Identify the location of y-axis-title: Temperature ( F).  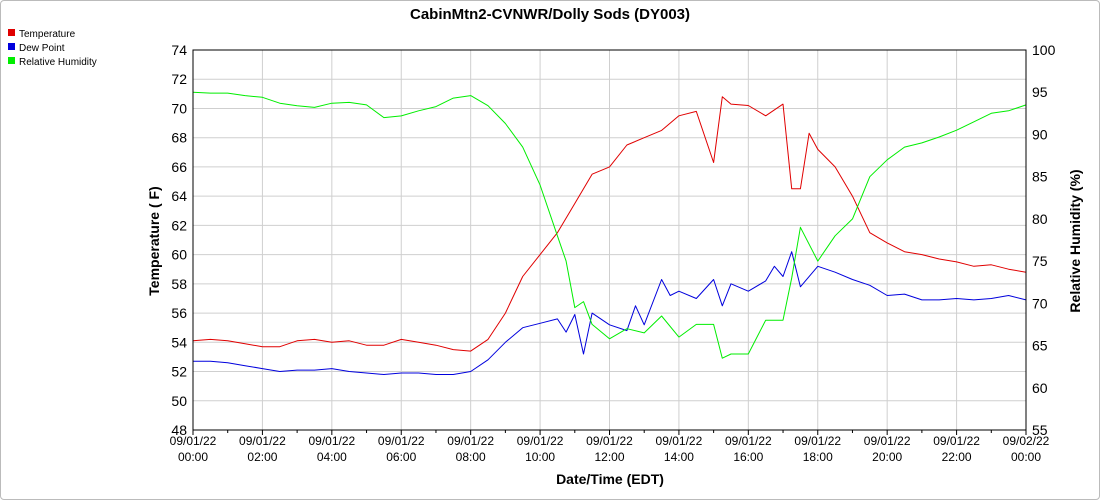
(154, 240).